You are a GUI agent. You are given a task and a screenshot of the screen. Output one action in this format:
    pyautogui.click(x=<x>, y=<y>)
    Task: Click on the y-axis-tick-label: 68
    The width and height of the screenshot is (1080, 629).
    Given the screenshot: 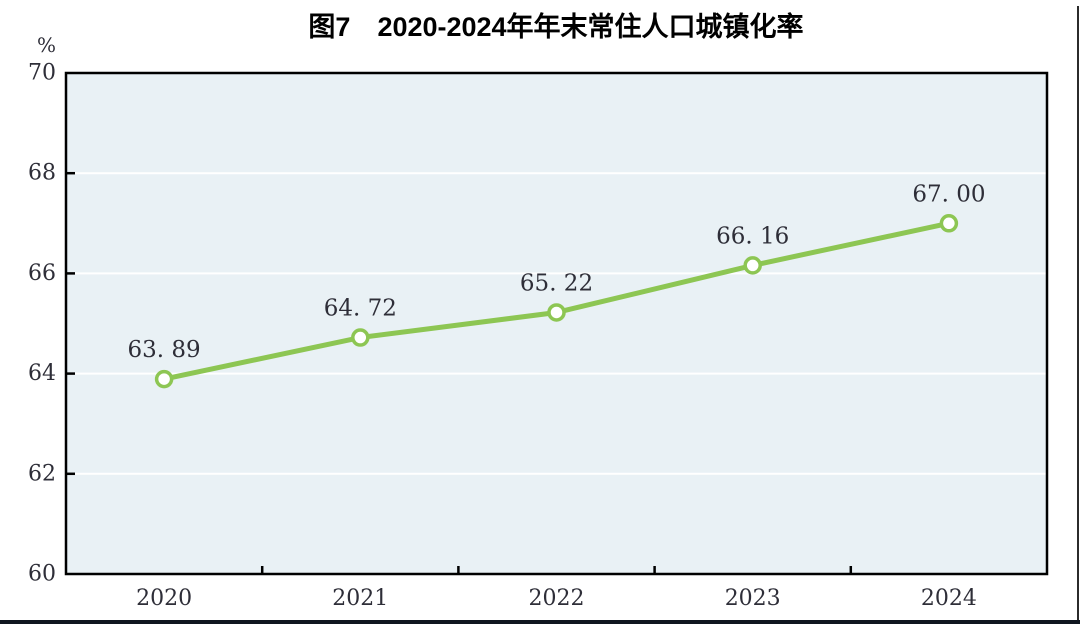 What is the action you would take?
    pyautogui.click(x=42, y=173)
    